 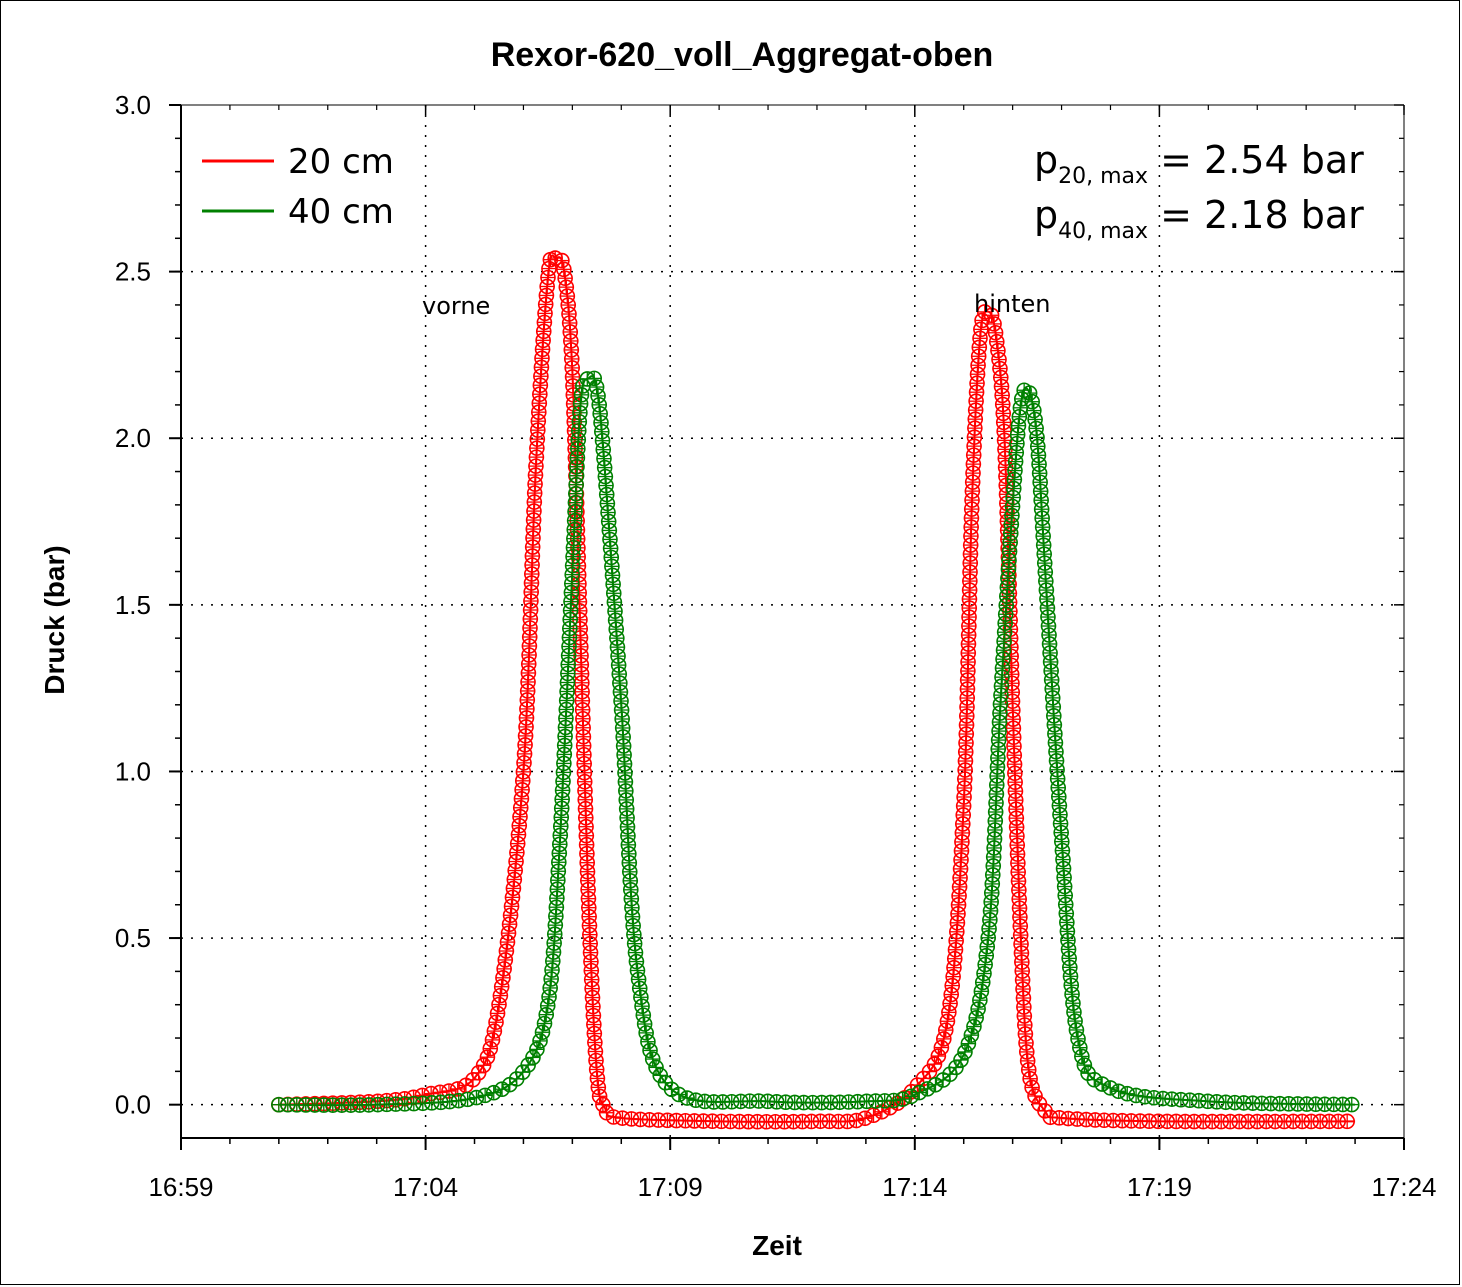 What do you see at coordinates (298, 187) in the screenshot?
I see `legend: 20 cm 40 cm` at bounding box center [298, 187].